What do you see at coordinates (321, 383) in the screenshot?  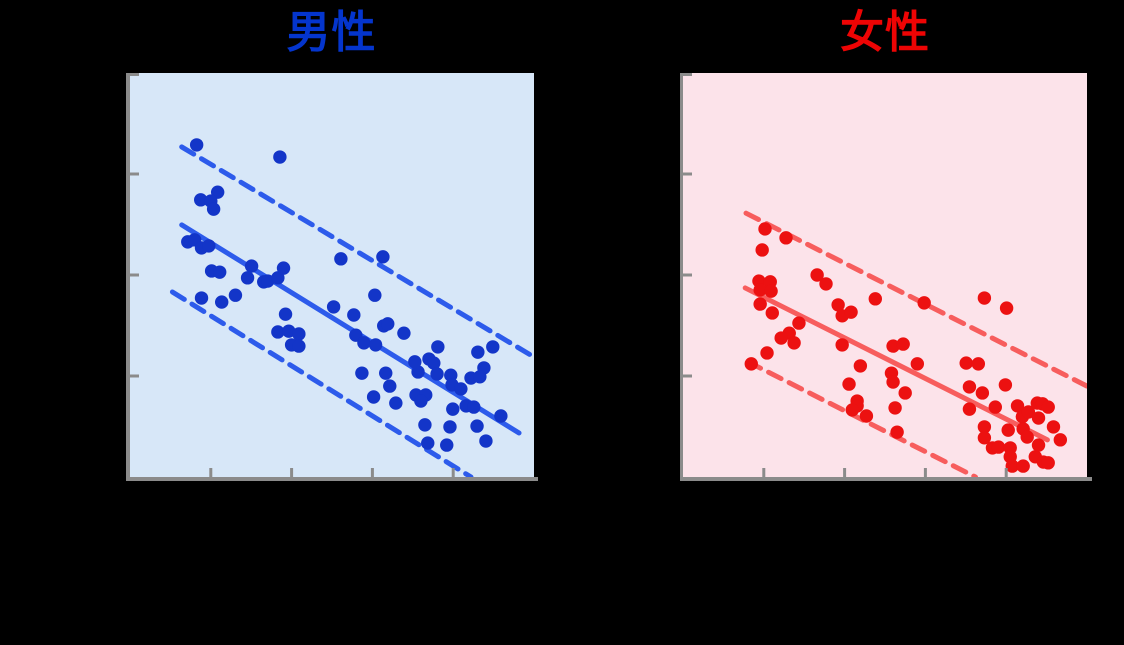 I see `confidence-band-lower` at bounding box center [321, 383].